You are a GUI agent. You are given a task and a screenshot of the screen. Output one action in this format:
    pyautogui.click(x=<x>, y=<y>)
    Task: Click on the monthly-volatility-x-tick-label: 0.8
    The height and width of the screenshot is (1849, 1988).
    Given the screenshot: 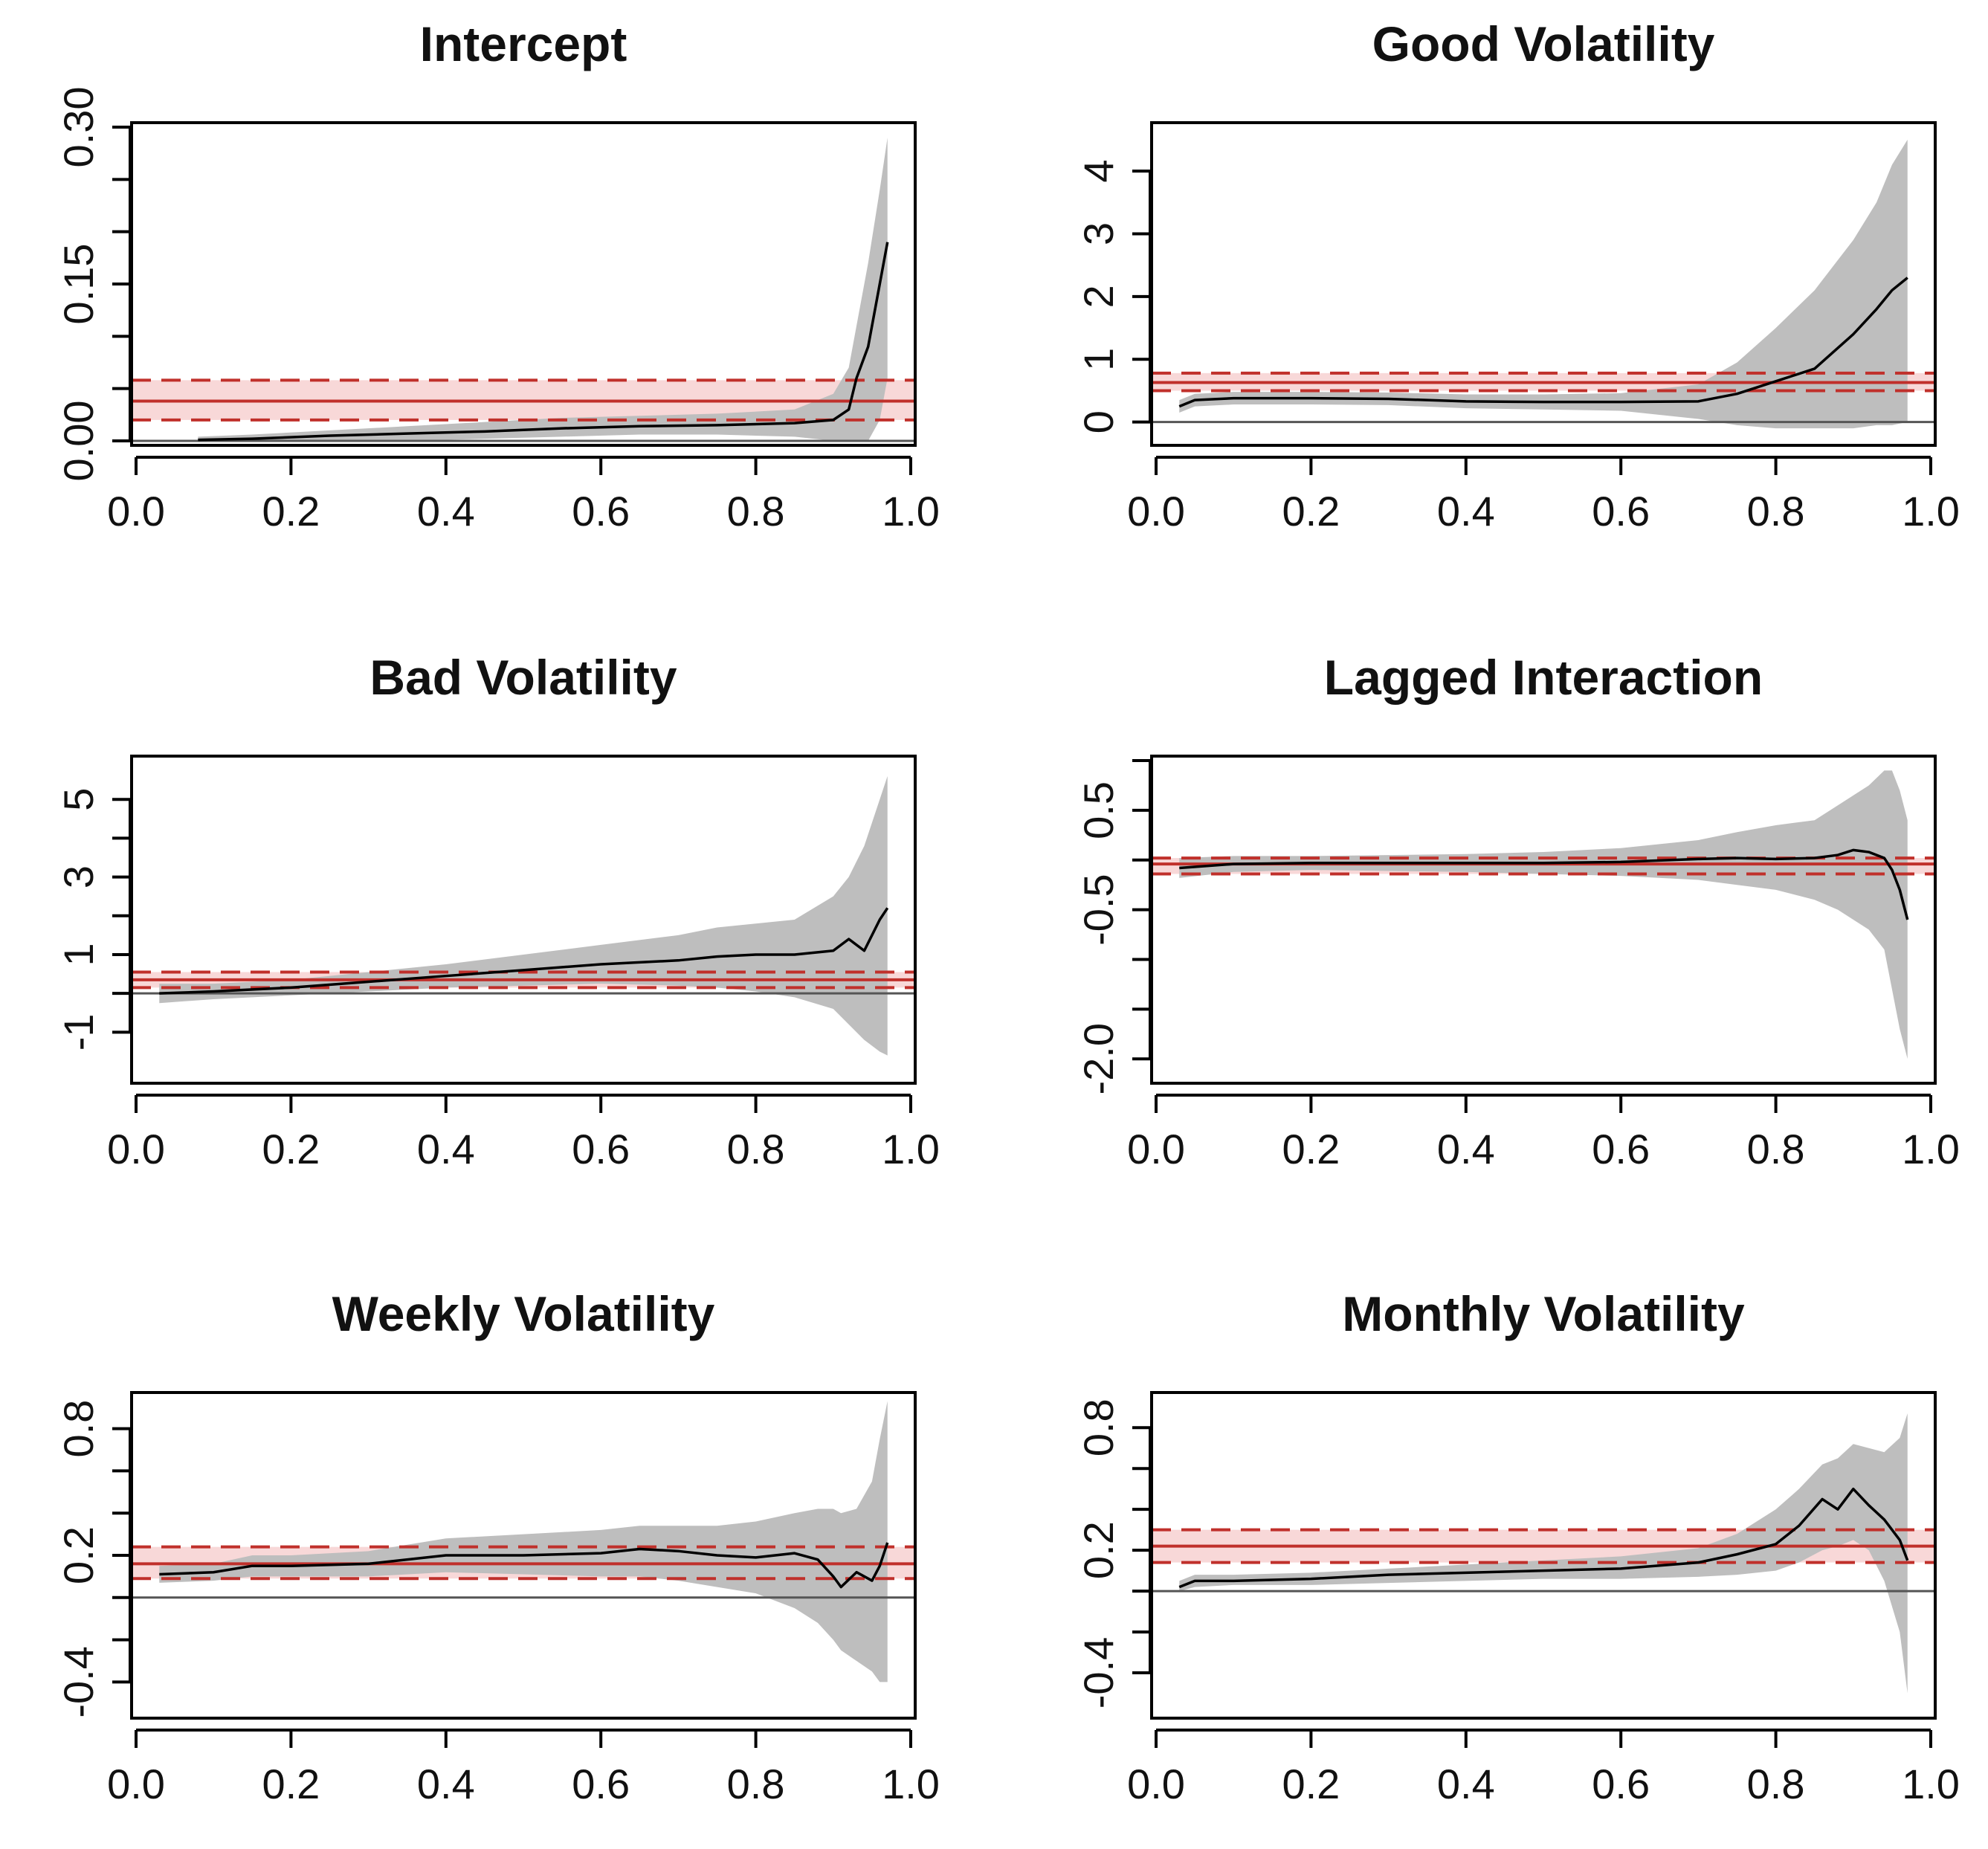 What is the action you would take?
    pyautogui.click(x=1776, y=1784)
    